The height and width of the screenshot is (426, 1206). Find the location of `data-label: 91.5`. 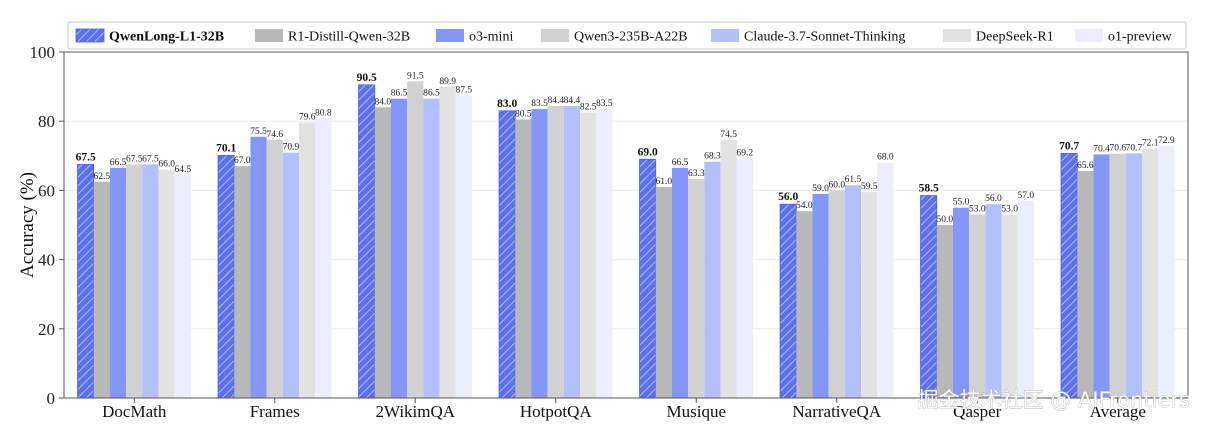

data-label: 91.5 is located at coordinates (415, 76).